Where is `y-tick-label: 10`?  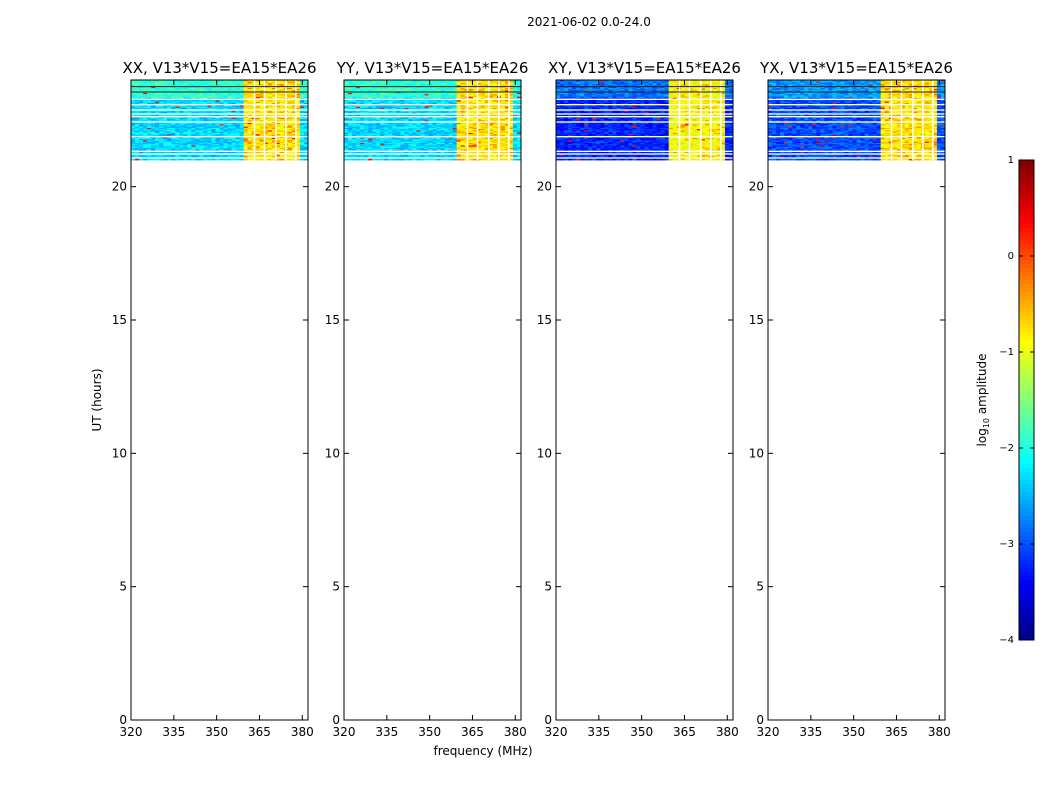 y-tick-label: 10 is located at coordinates (119, 453).